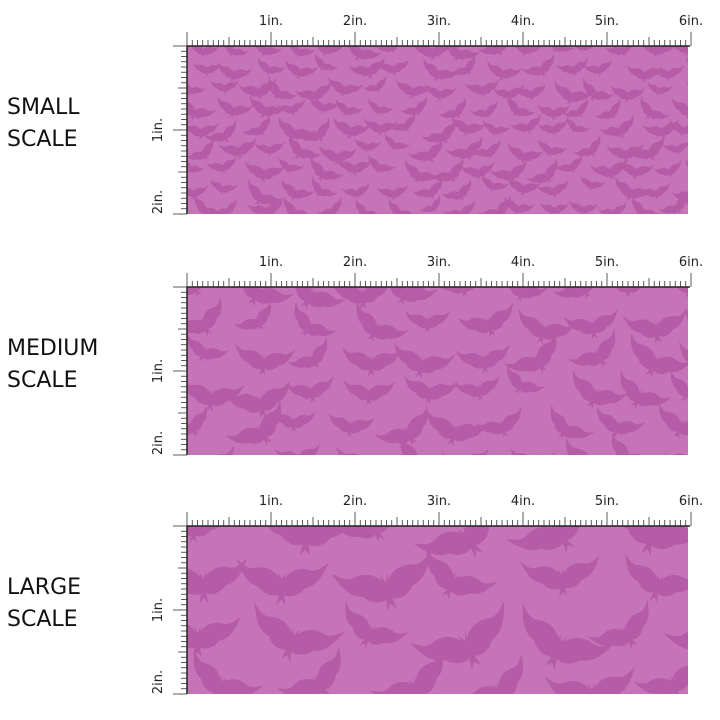  Describe the element at coordinates (44, 587) in the screenshot. I see `scale-label: LARGE` at that location.